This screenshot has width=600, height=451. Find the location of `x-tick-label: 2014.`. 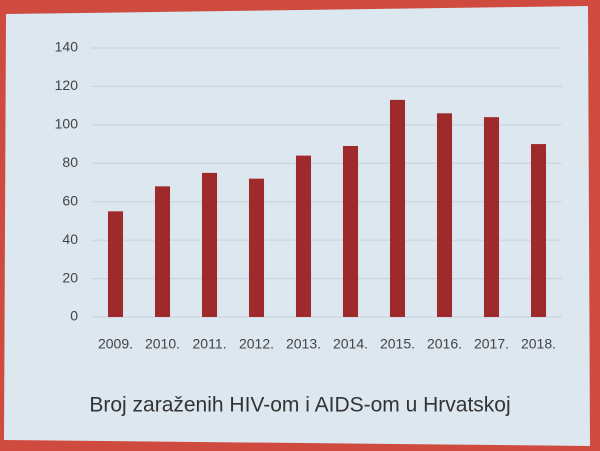

x-tick-label: 2014. is located at coordinates (350, 344).